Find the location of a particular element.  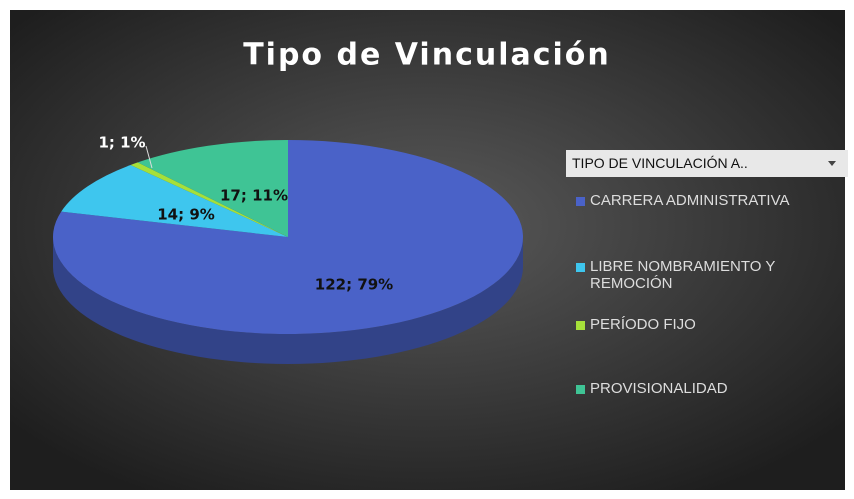

dropdown-arrow is located at coordinates (832, 163).